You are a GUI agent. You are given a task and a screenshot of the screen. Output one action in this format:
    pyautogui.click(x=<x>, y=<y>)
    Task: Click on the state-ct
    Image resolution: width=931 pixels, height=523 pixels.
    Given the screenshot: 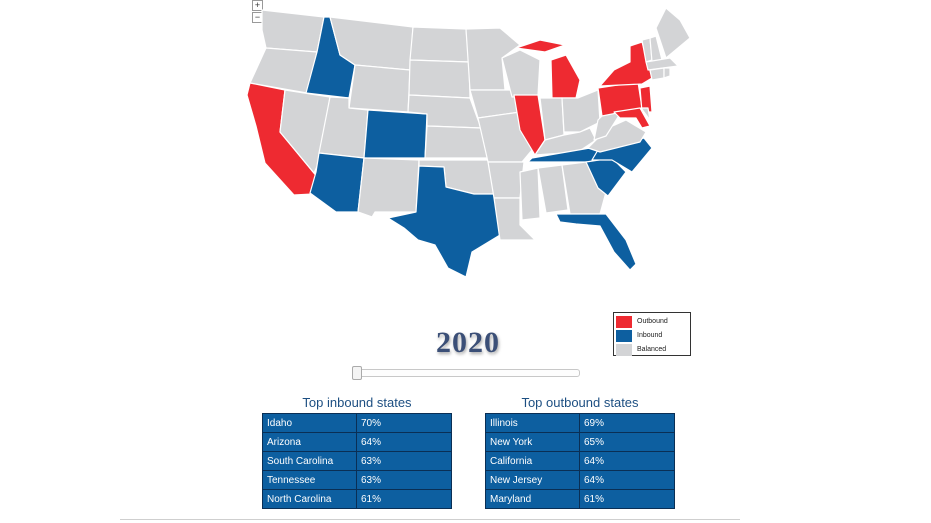 What is the action you would take?
    pyautogui.click(x=657, y=74)
    